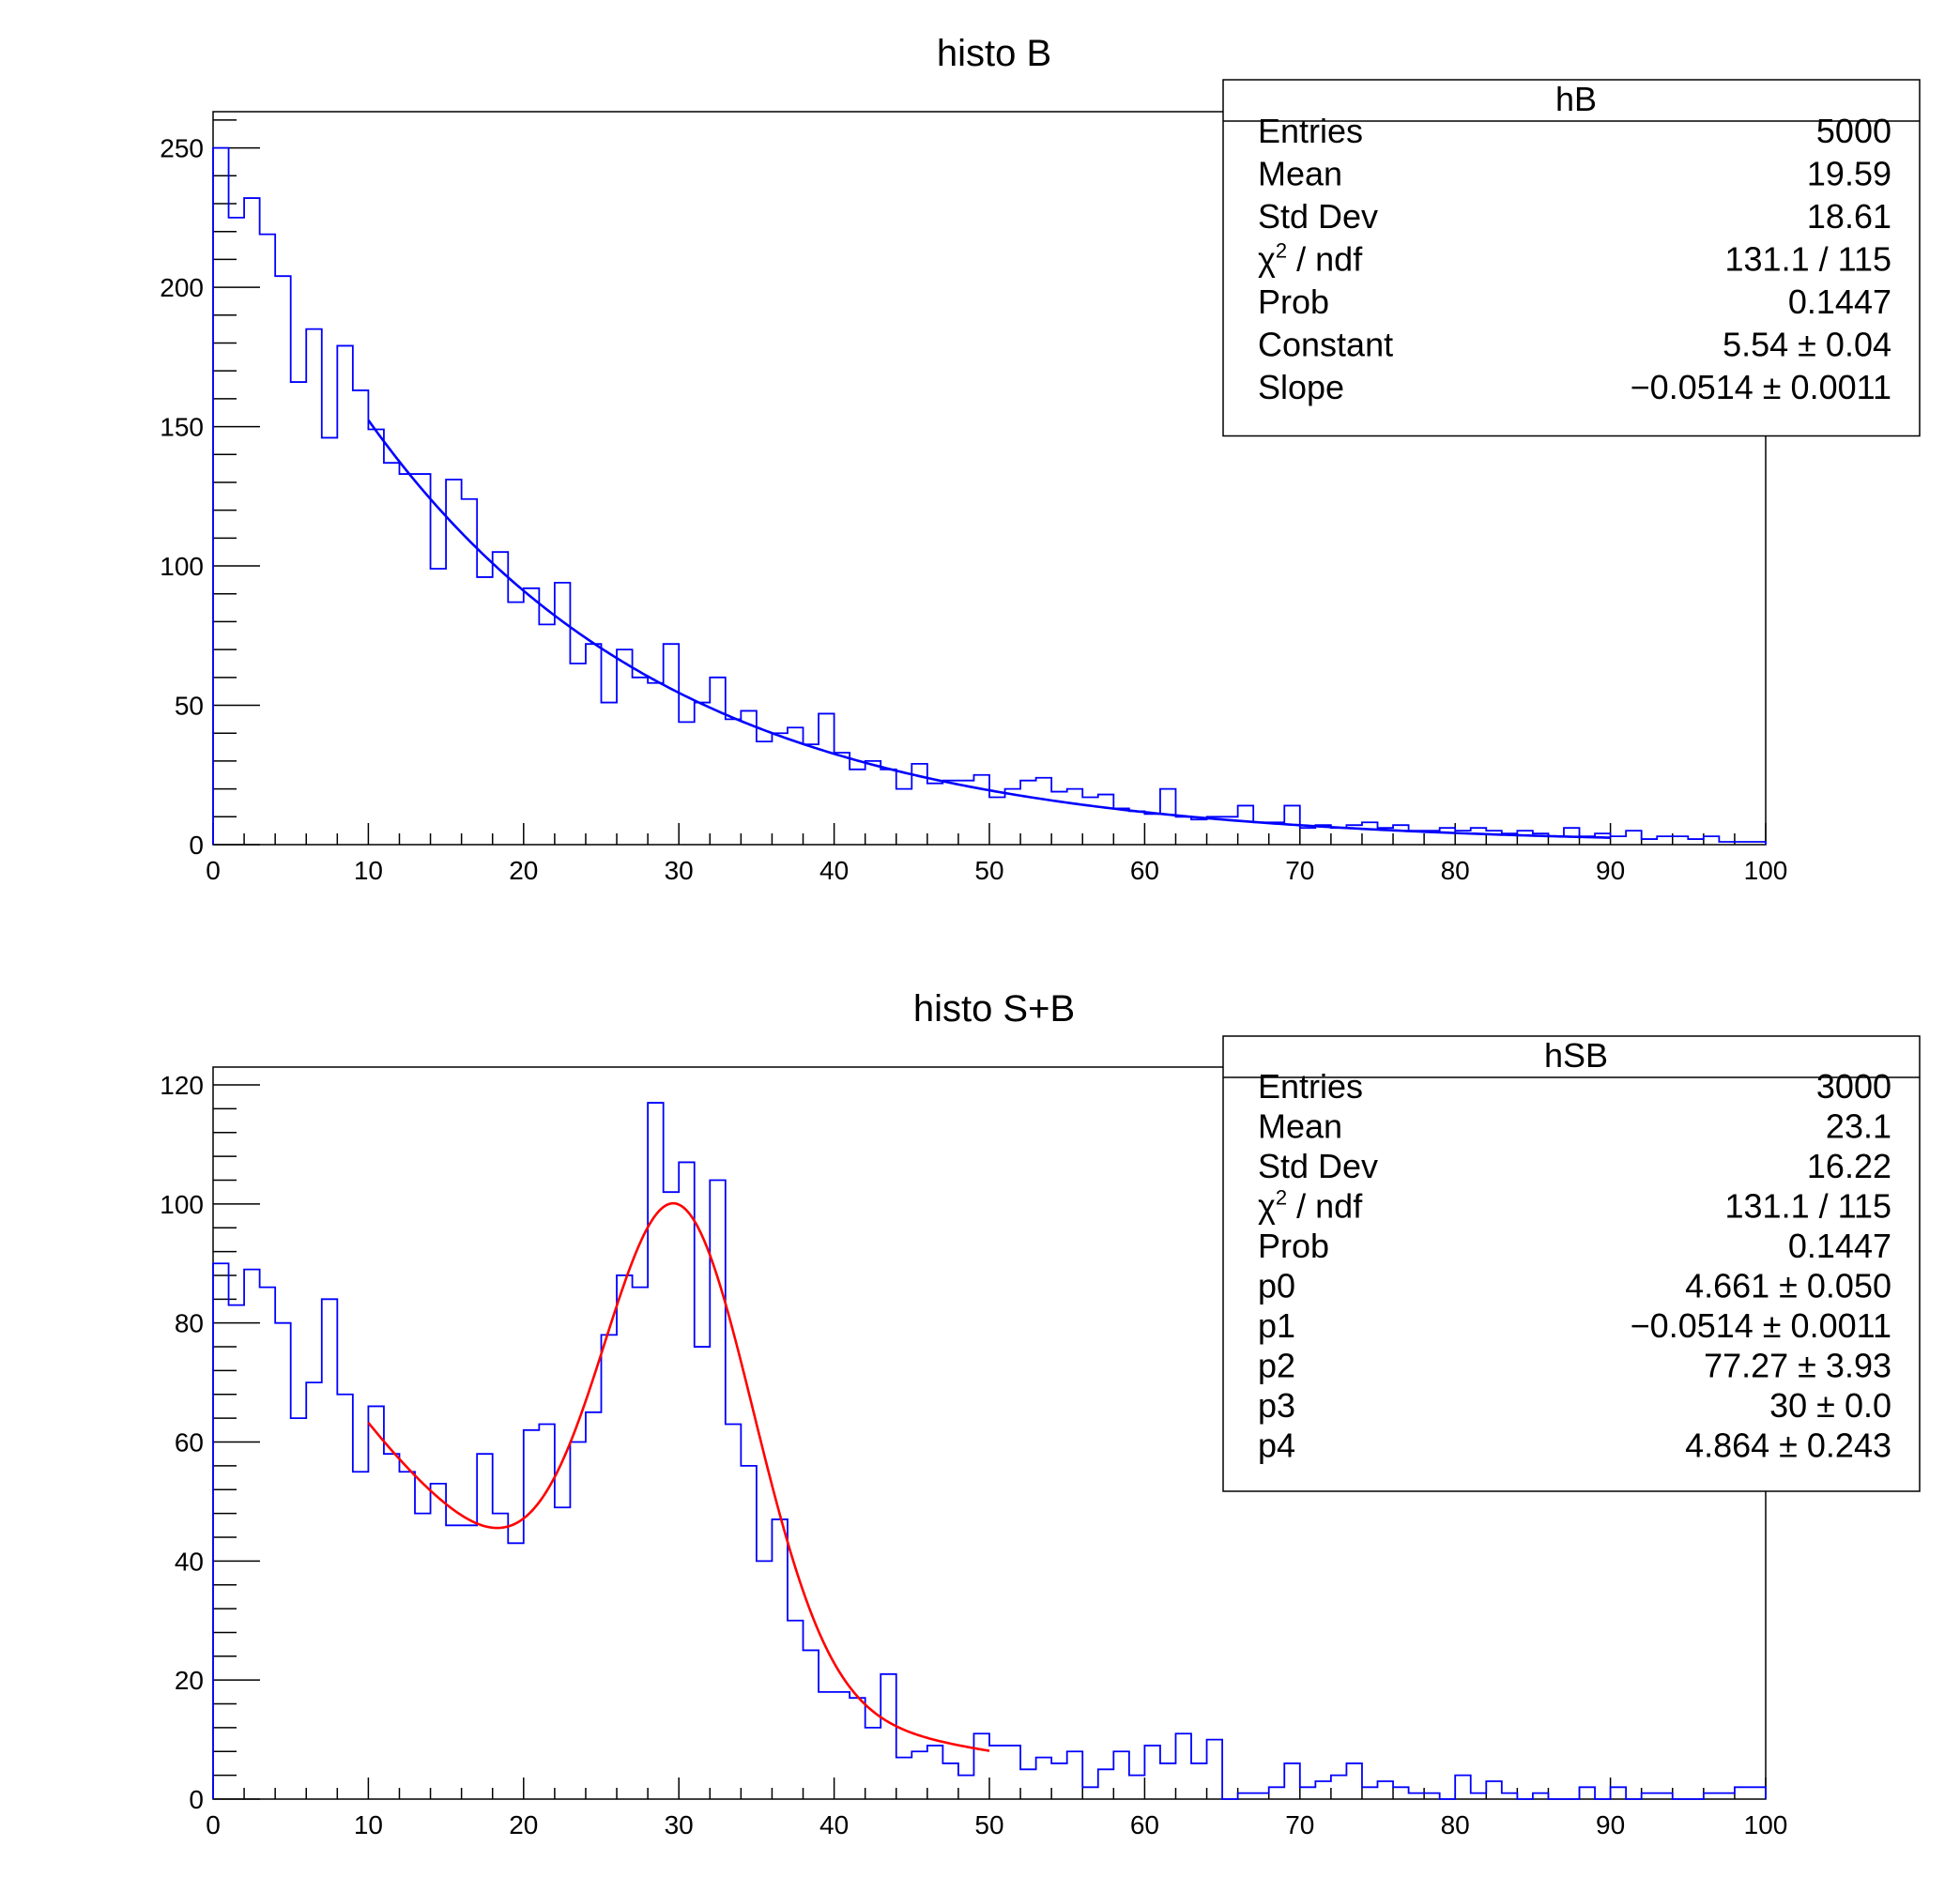 This screenshot has width=1960, height=1892. Describe the element at coordinates (1788, 1286) in the screenshot. I see `stats-row-value: 4.661 ± 0.050` at that location.